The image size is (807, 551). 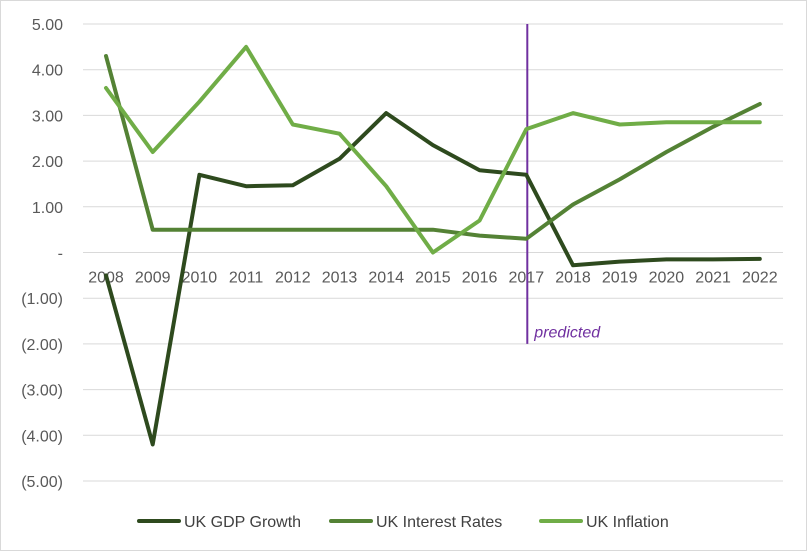 I want to click on x-tick-label: 2018, so click(x=573, y=278).